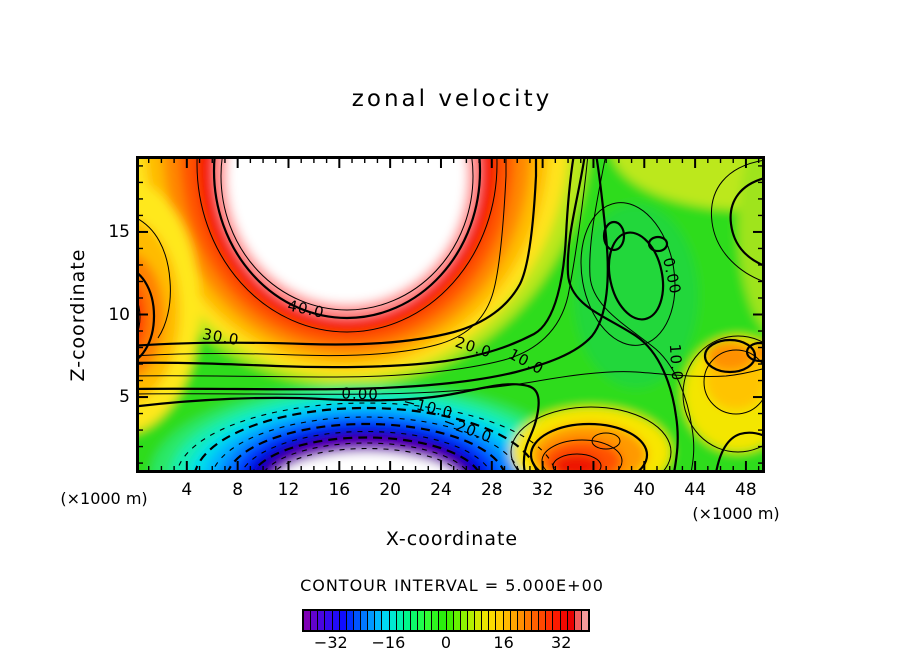 Image resolution: width=904 pixels, height=654 pixels. I want to click on colorbar-tick-label: −32, so click(330, 642).